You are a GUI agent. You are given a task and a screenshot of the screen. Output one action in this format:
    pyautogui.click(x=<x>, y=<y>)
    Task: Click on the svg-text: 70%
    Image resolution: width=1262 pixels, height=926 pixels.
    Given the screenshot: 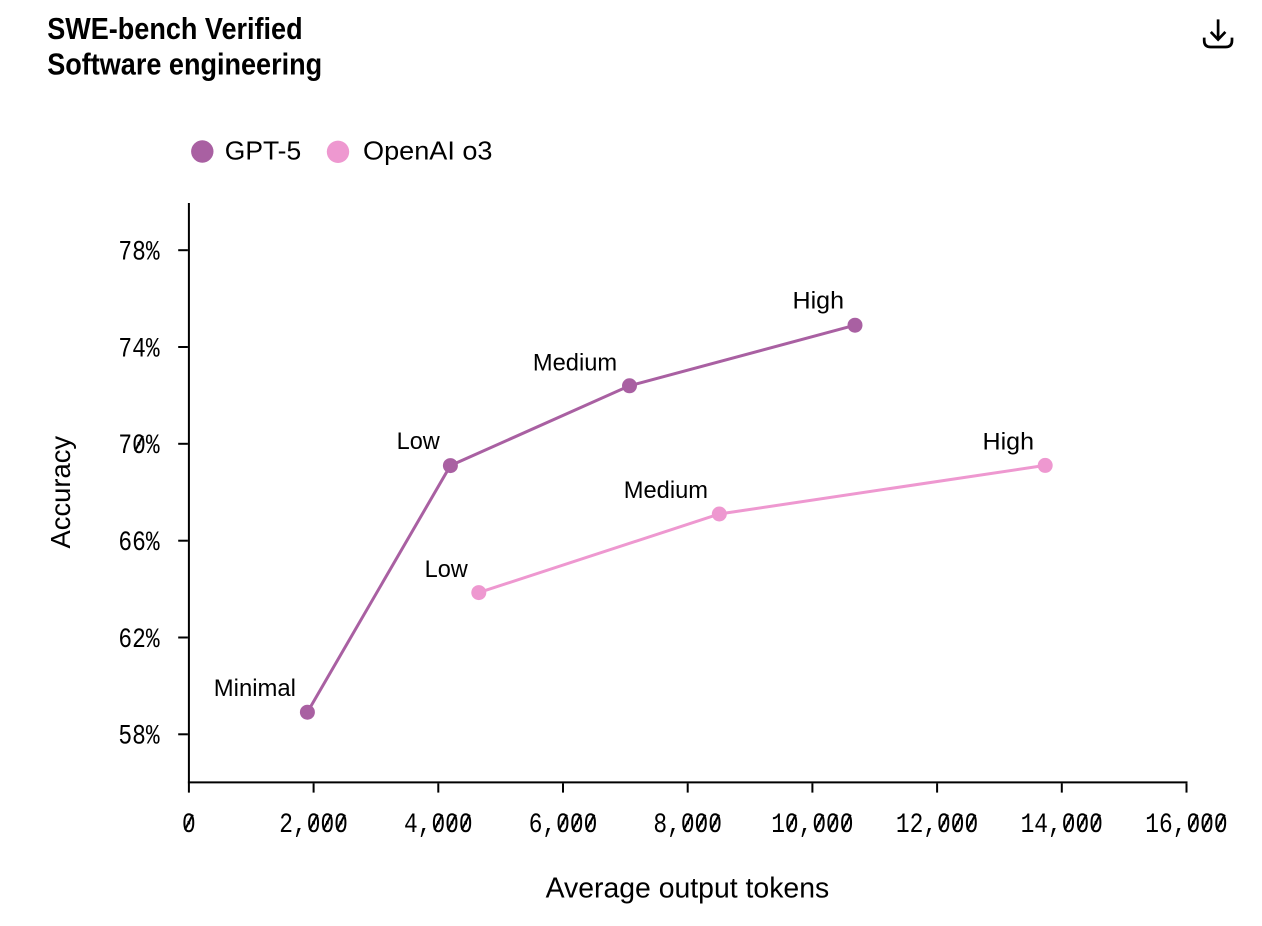 What is the action you would take?
    pyautogui.click(x=138, y=446)
    